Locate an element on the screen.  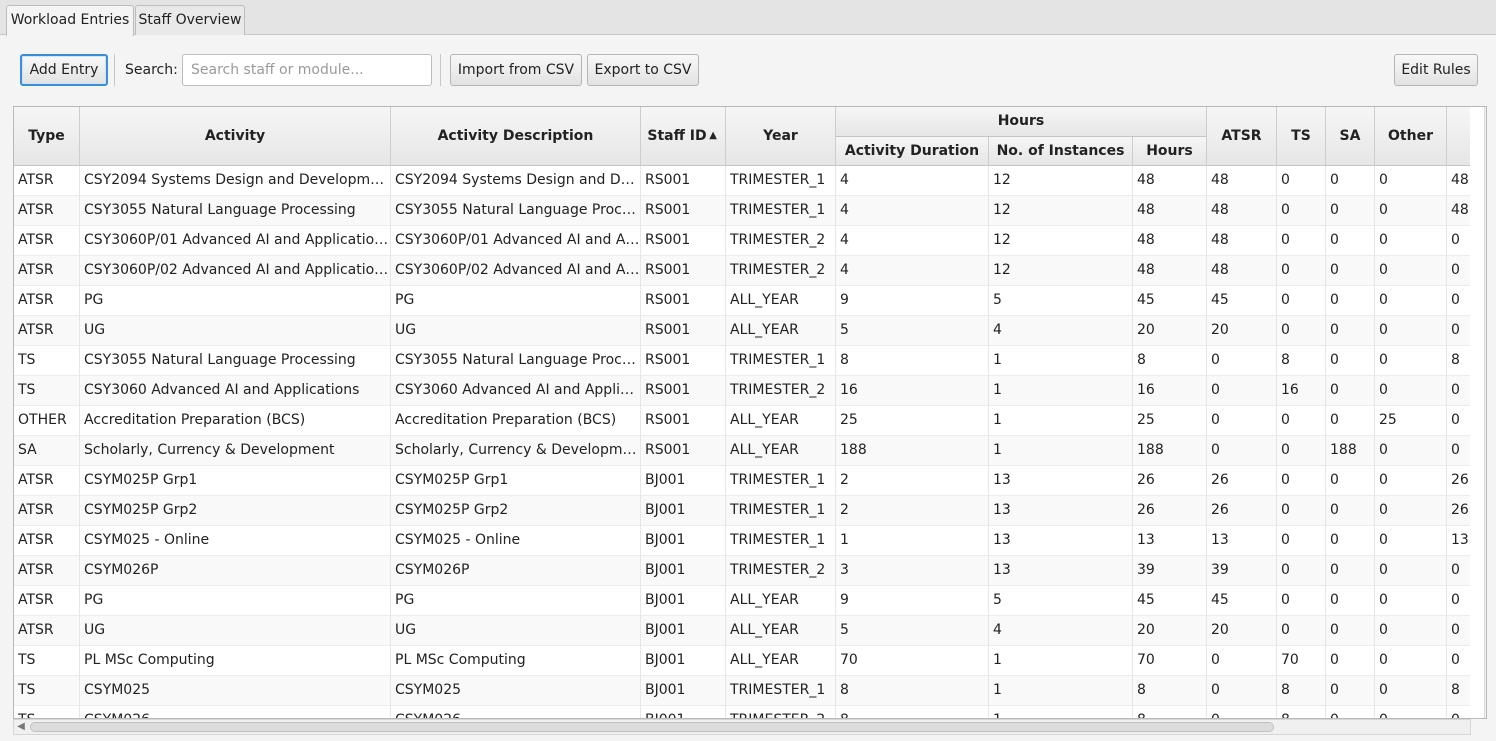
tab: Staff Overview is located at coordinates (190, 20).